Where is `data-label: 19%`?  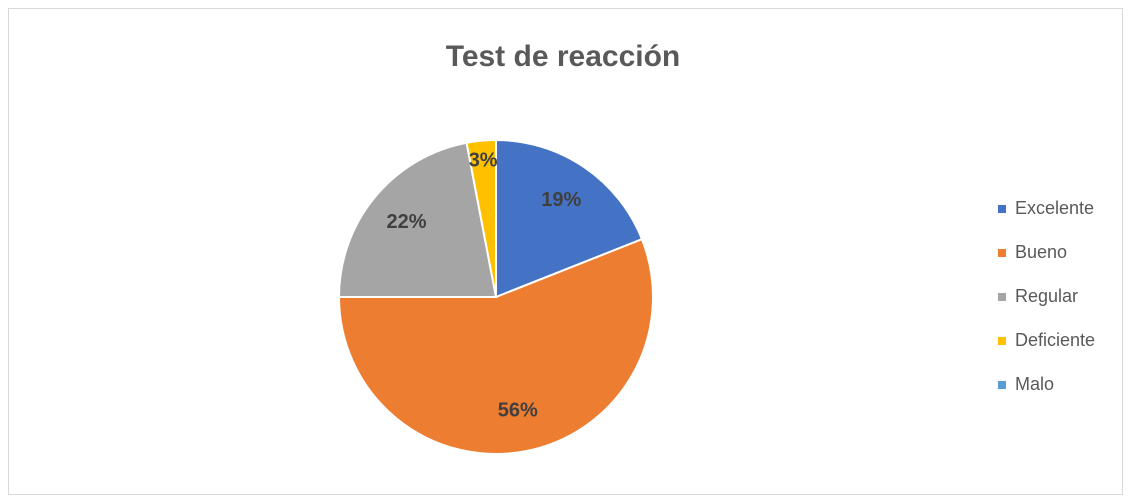
data-label: 19% is located at coordinates (561, 200).